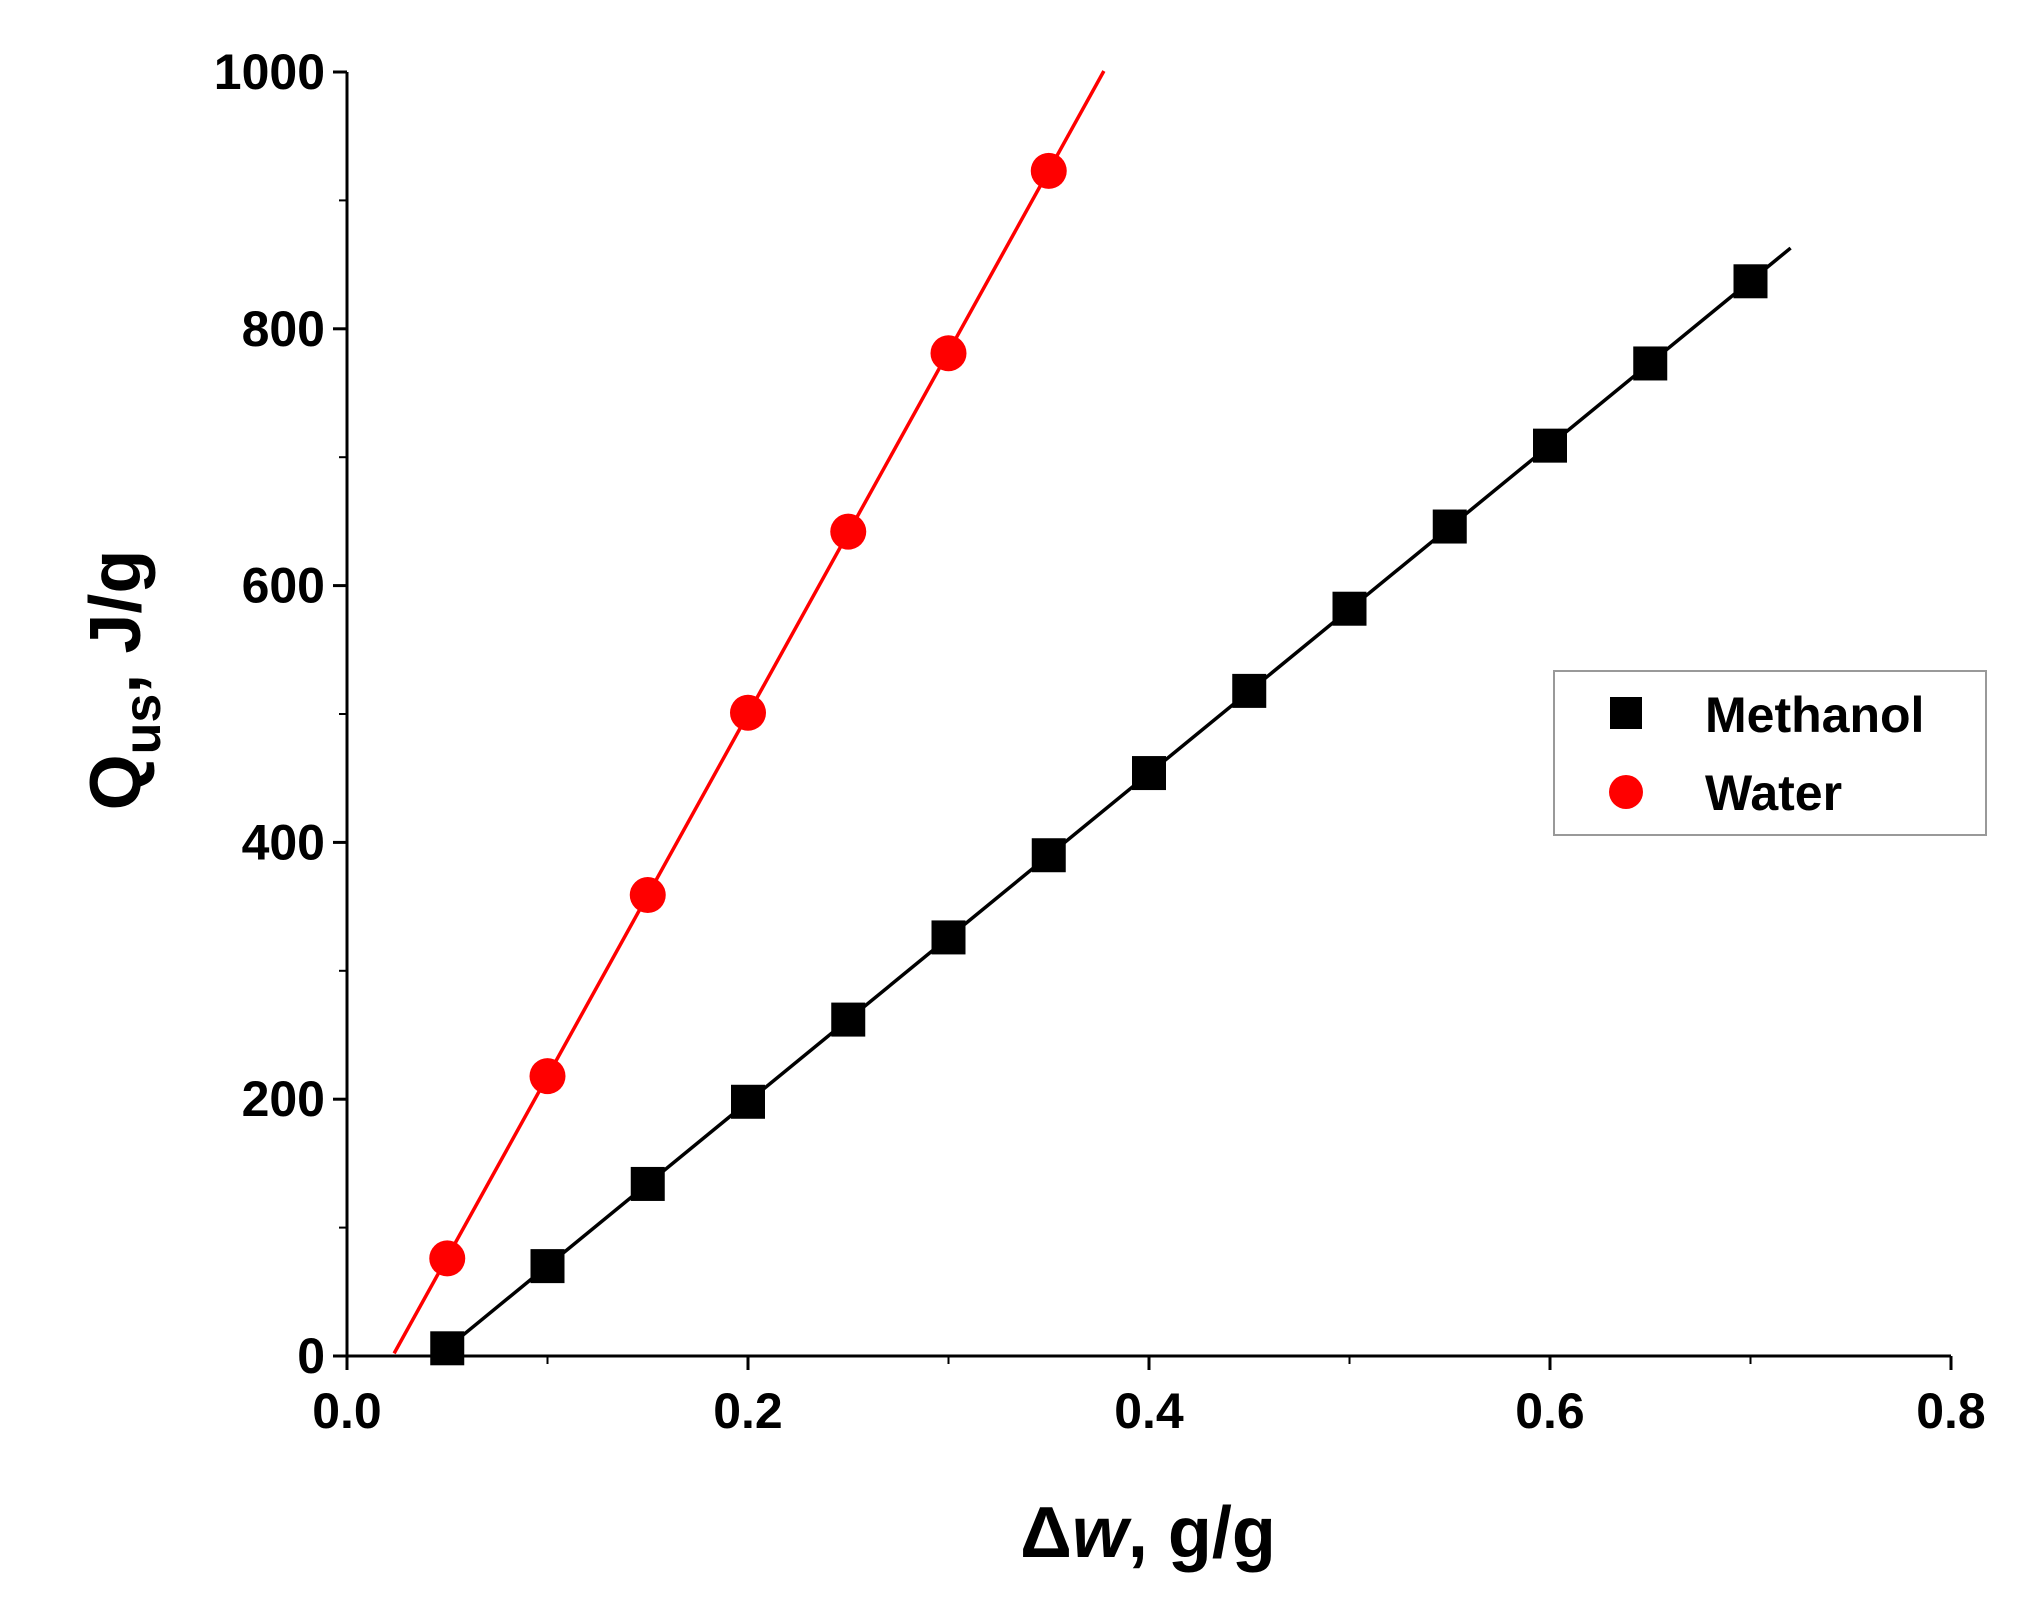  Describe the element at coordinates (1102, 1533) in the screenshot. I see `x-axis-title-variable: w` at that location.